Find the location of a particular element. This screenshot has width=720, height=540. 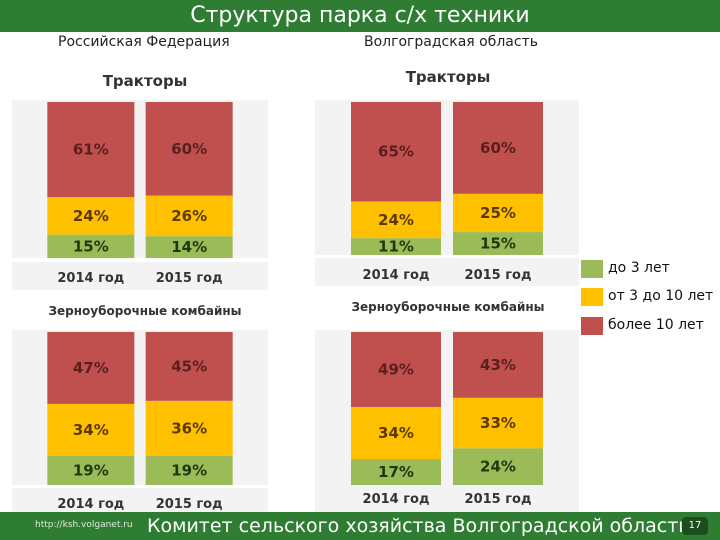

data-label: 61% is located at coordinates (91, 150).